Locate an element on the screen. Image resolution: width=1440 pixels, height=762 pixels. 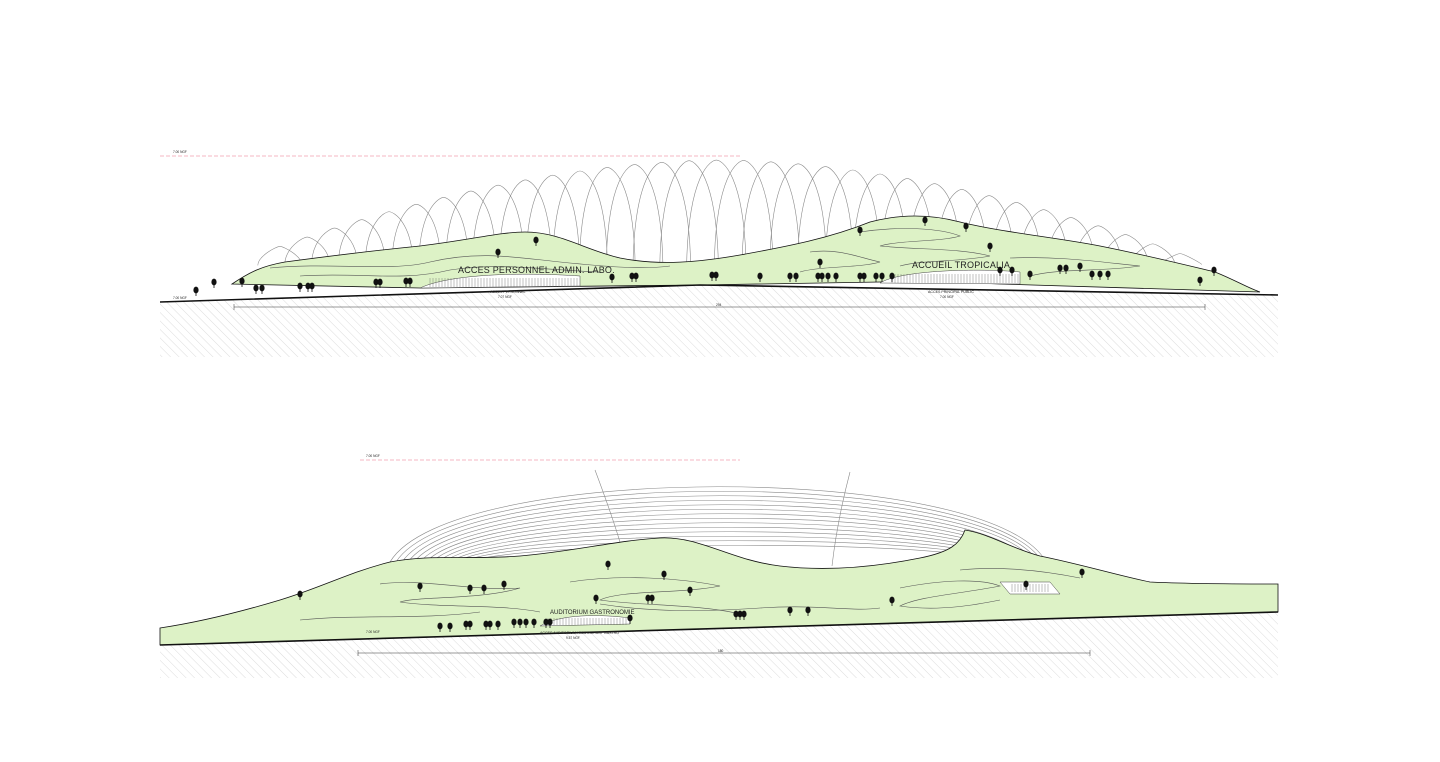
ground-section-bottom is located at coordinates (719, 645).